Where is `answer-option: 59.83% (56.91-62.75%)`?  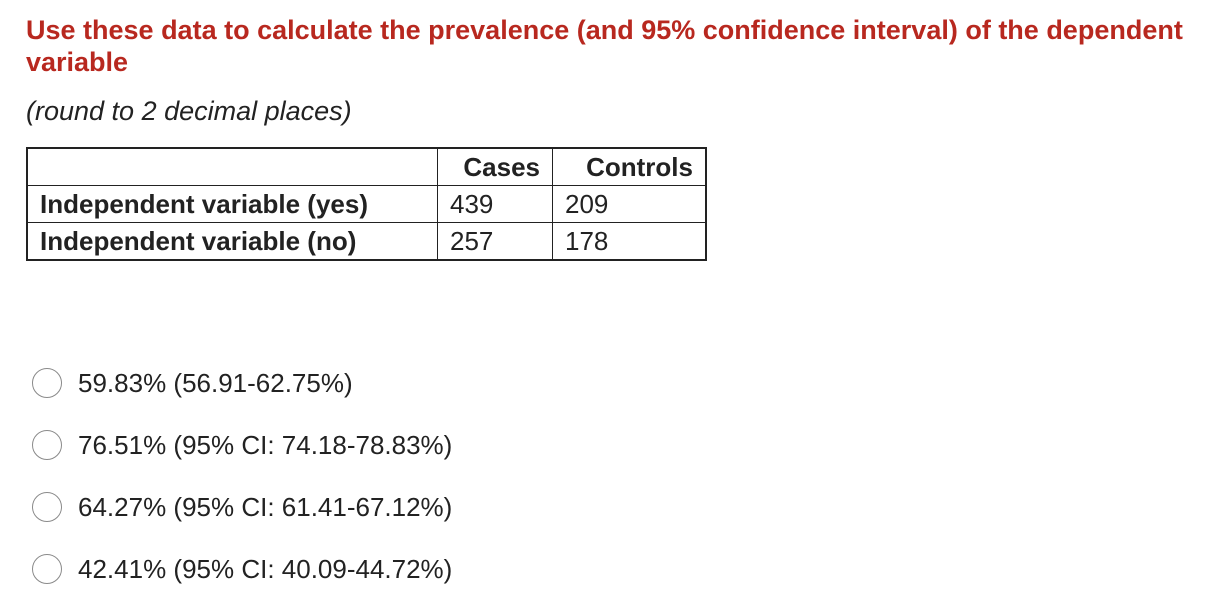
answer-option: 59.83% (56.91-62.75%) is located at coordinates (242, 383).